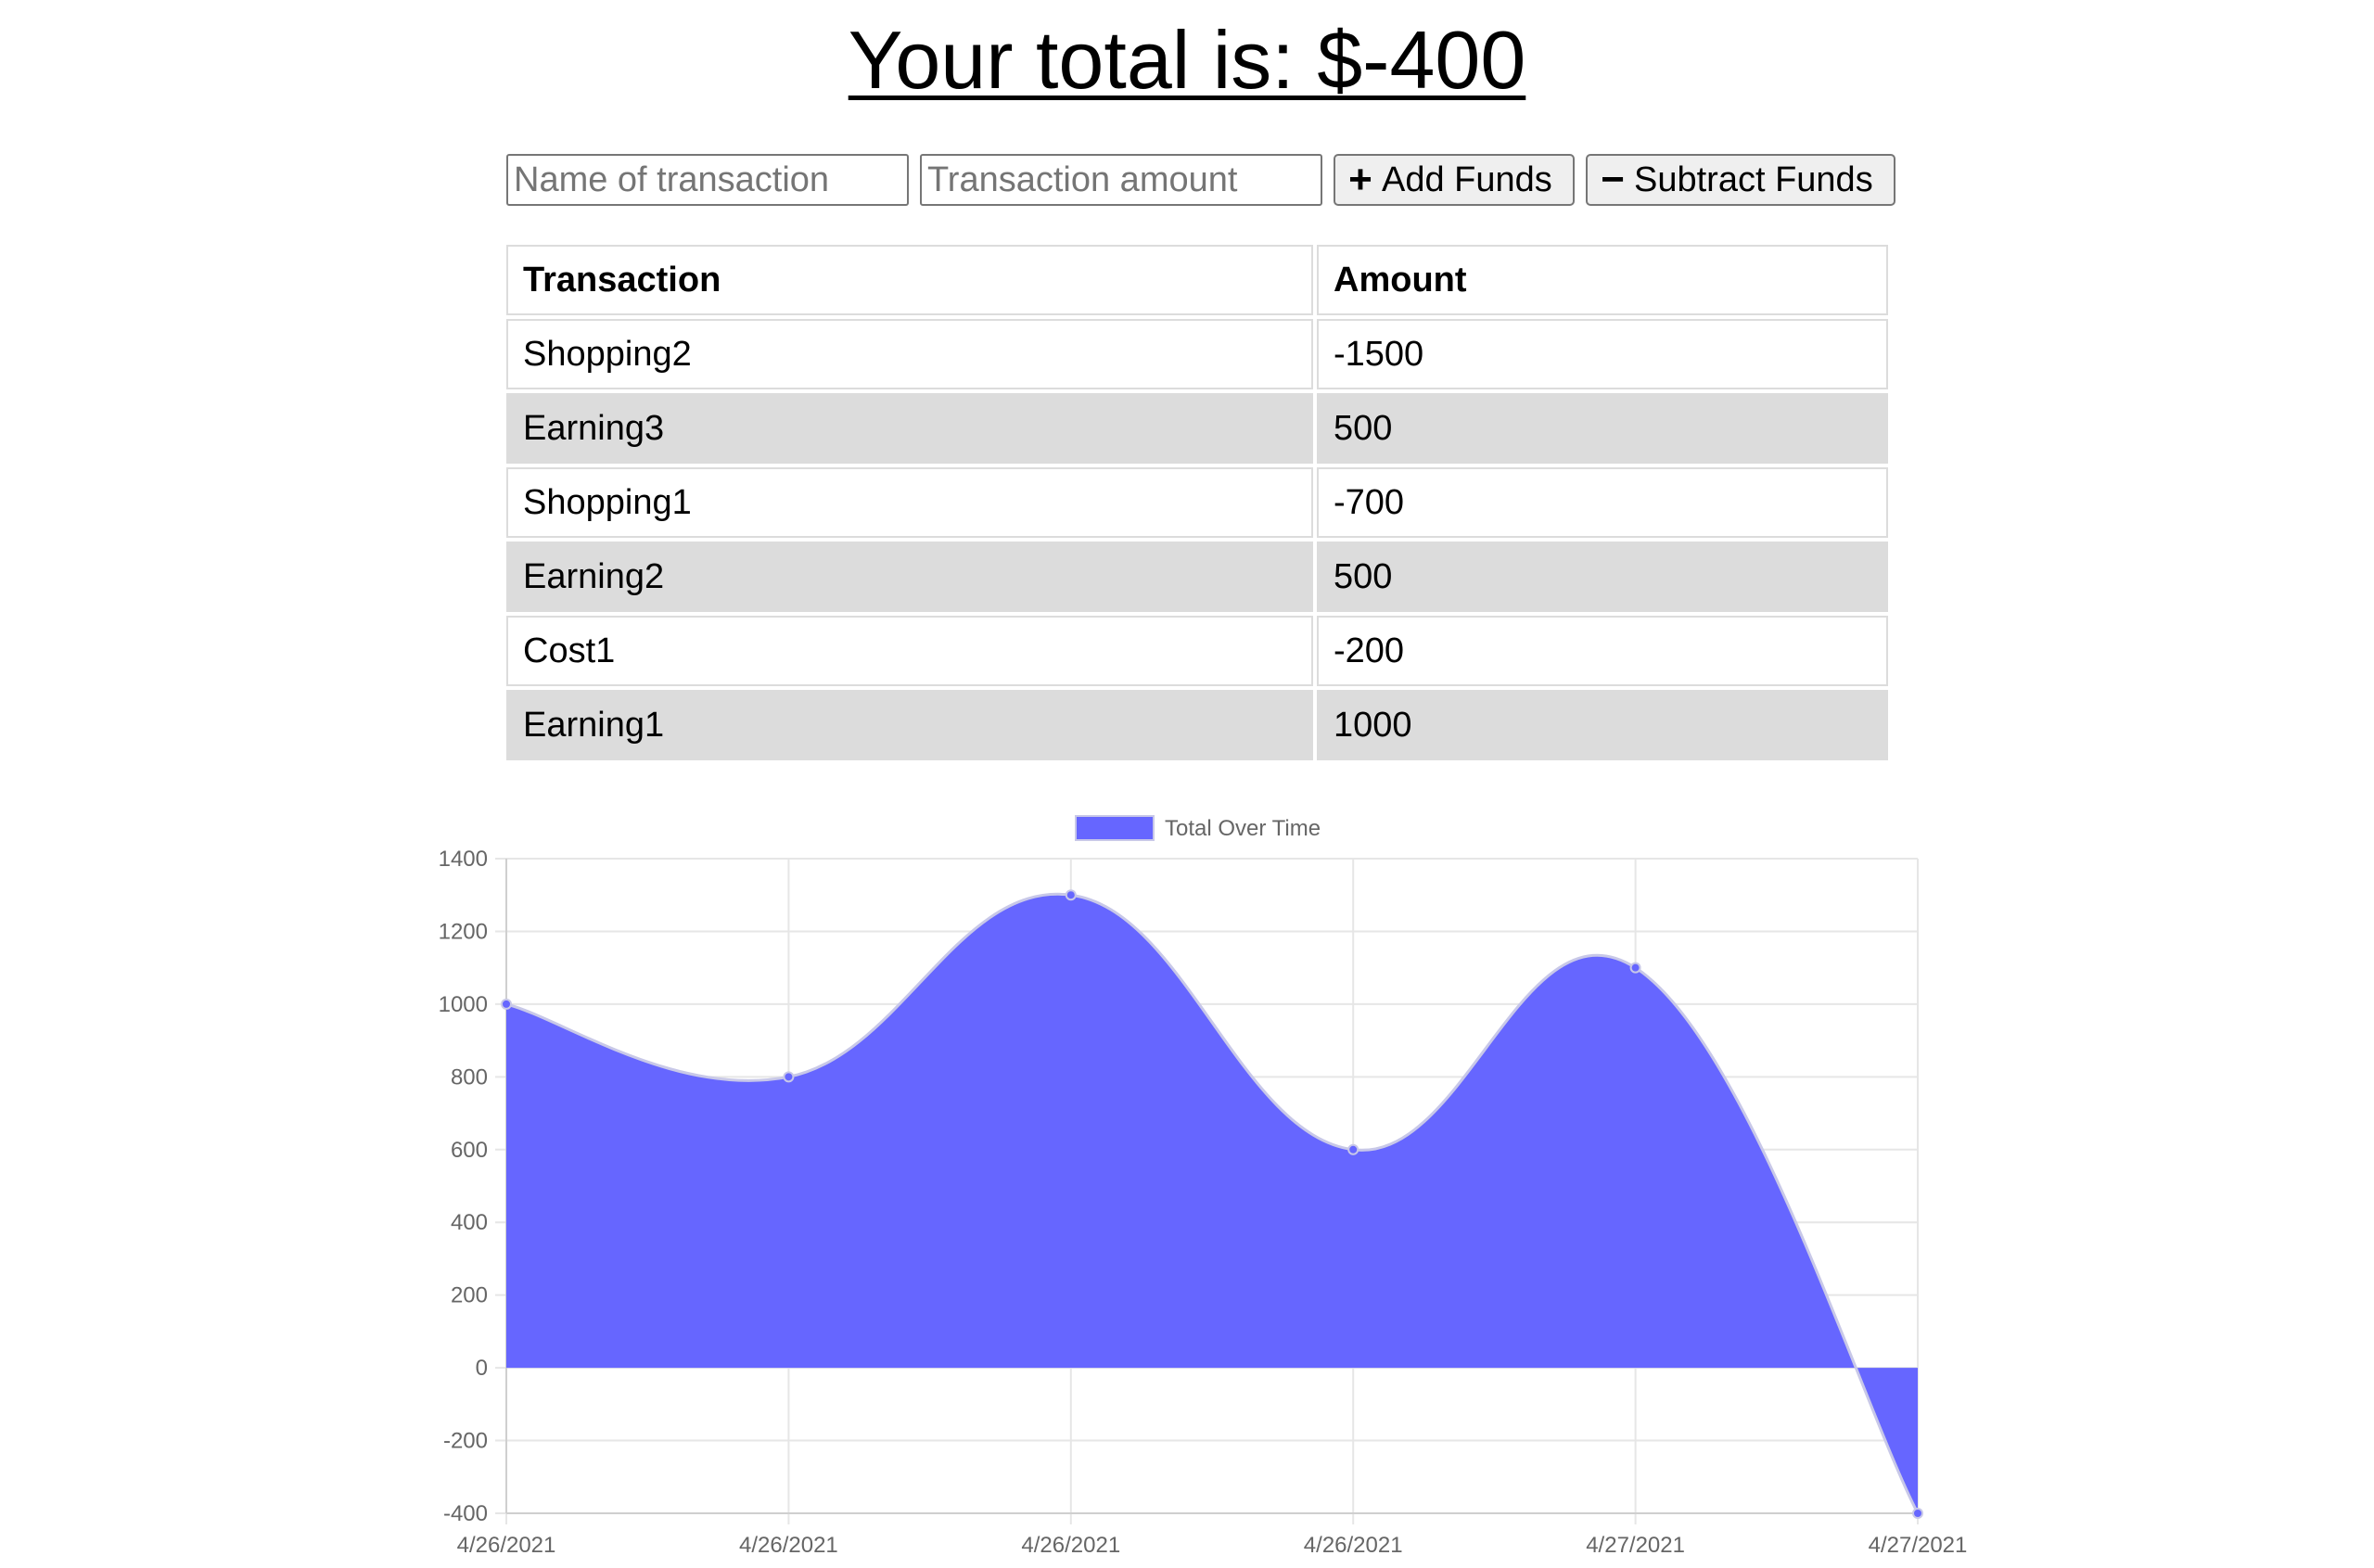 This screenshot has width=2374, height=1568. I want to click on table-row: Cost1 -200, so click(1197, 651).